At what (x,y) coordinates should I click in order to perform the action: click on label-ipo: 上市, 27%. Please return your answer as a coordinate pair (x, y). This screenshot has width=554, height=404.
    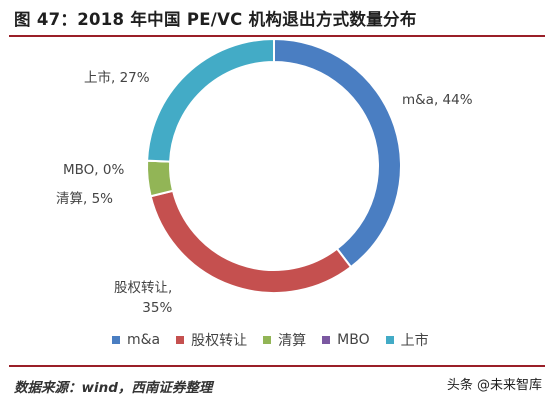
    Looking at the image, I should click on (117, 78).